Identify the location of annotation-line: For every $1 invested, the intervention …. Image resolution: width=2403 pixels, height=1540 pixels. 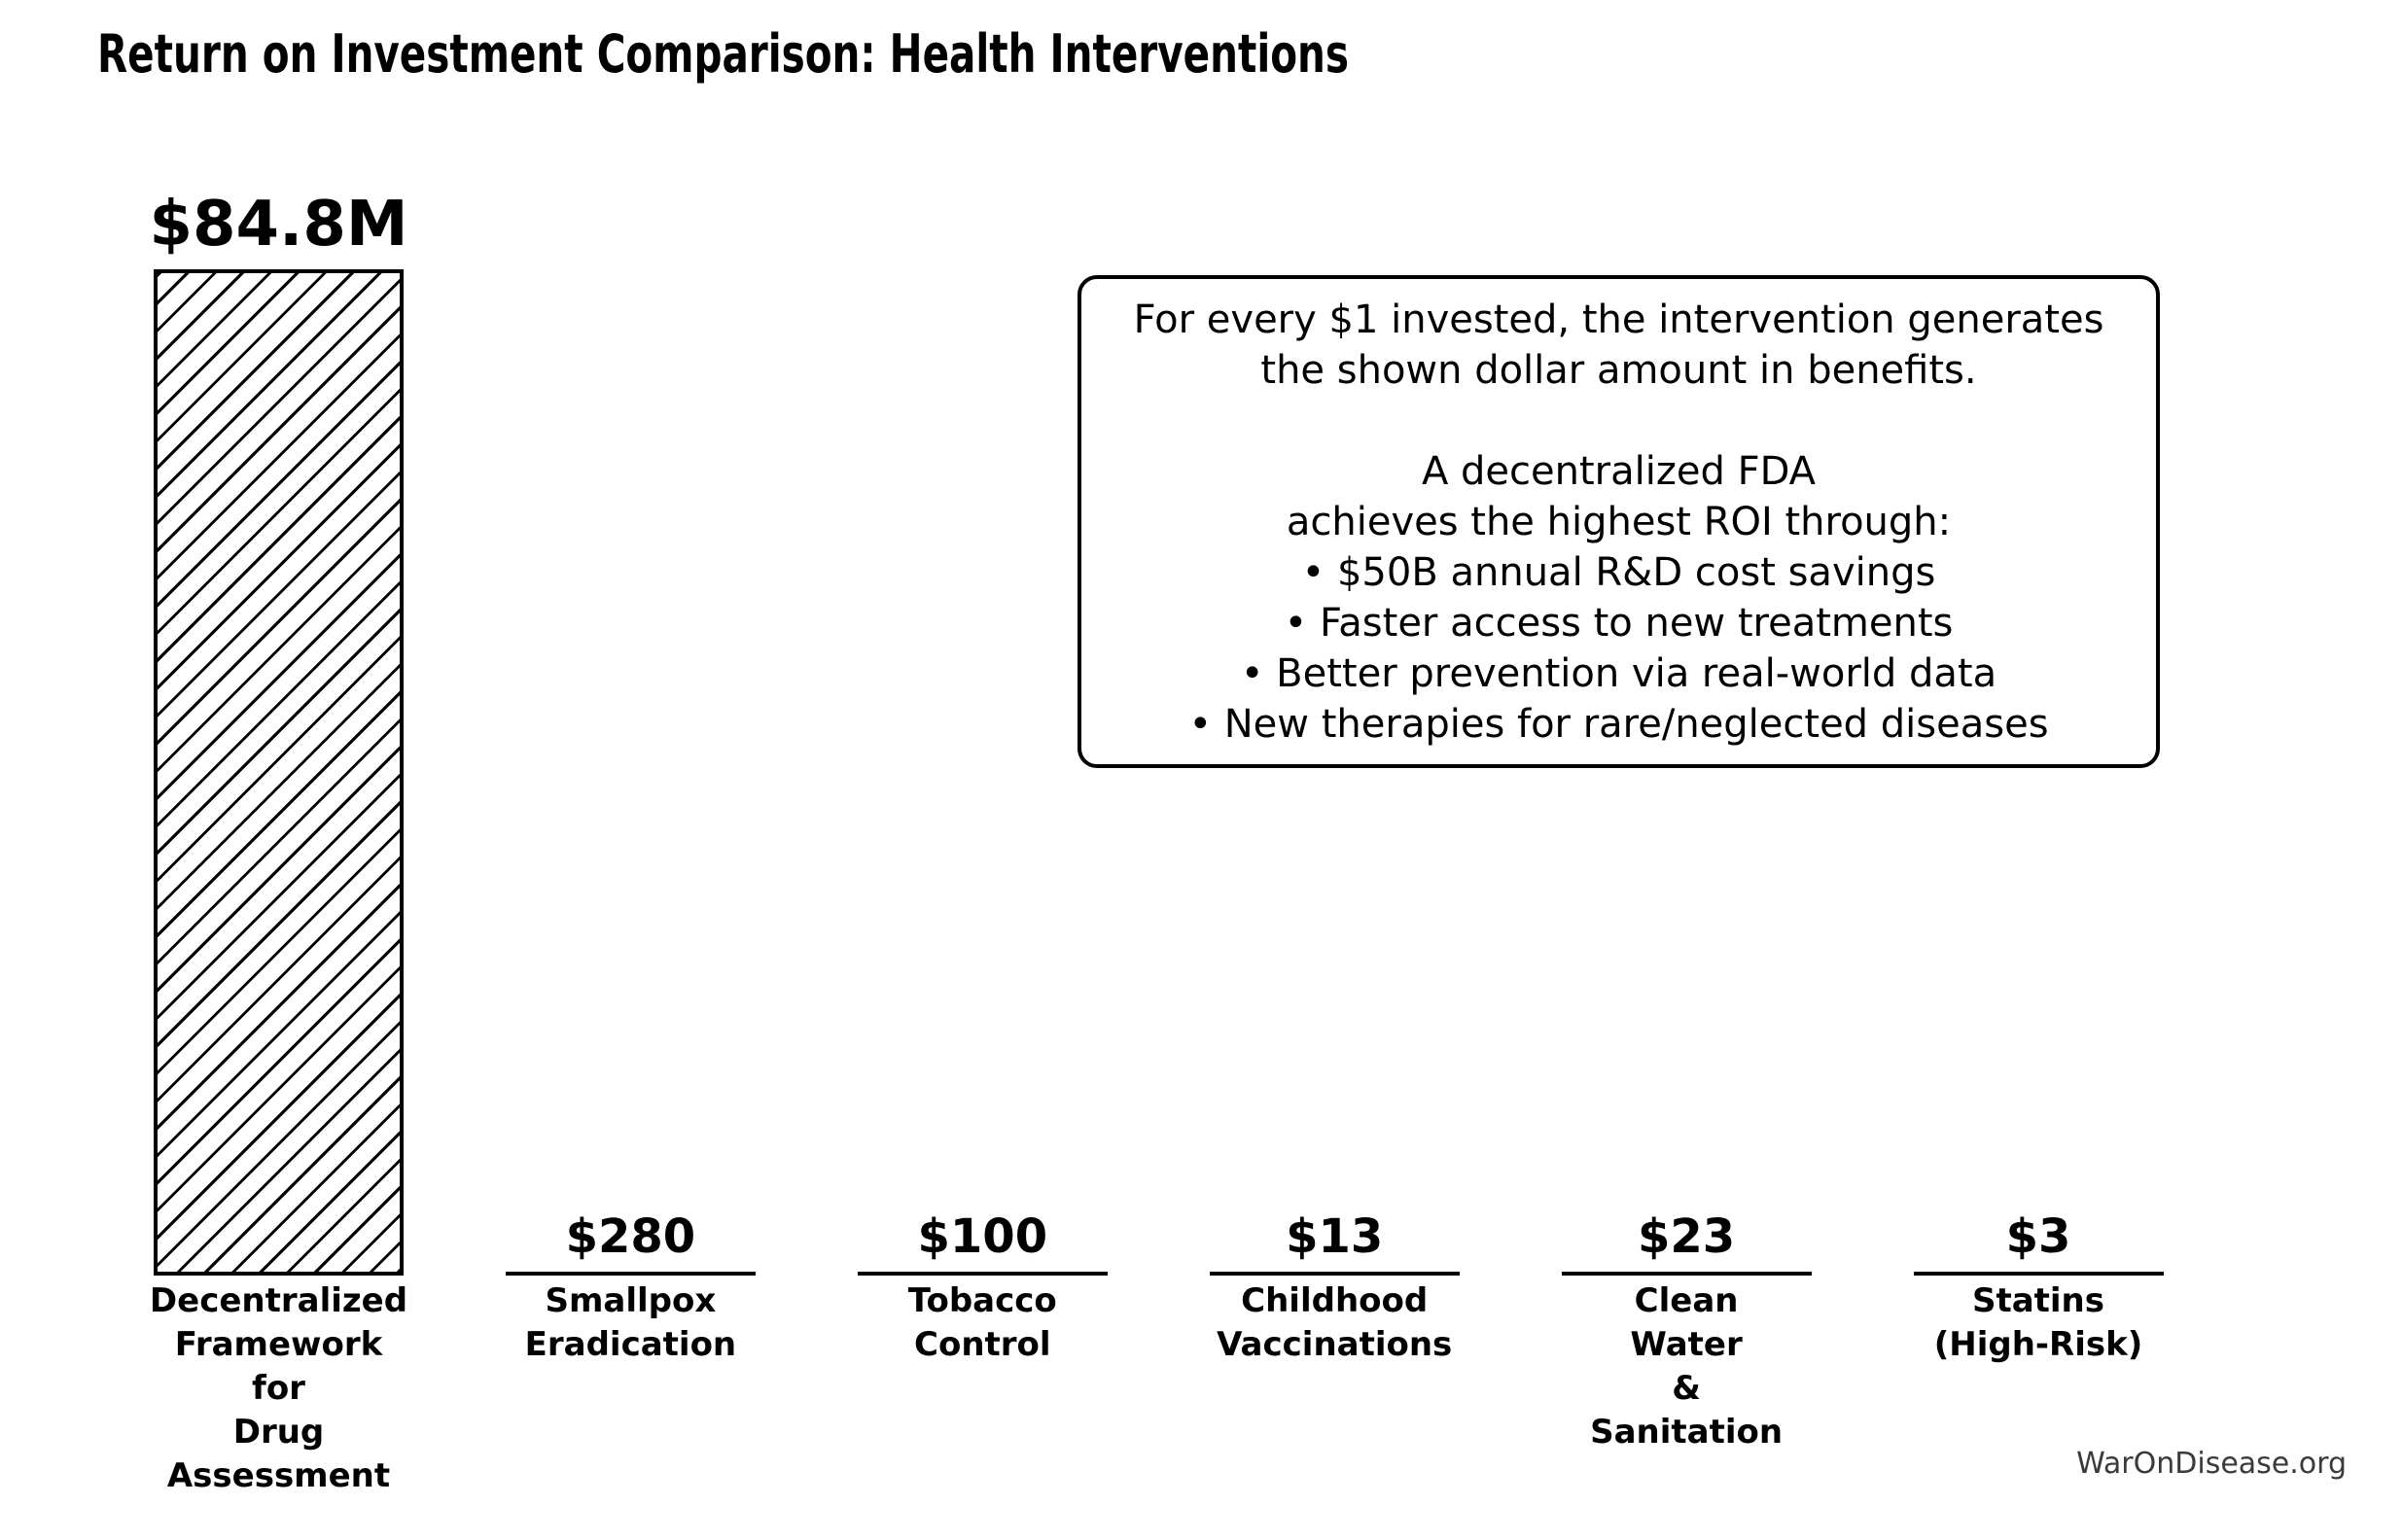
(1618, 319).